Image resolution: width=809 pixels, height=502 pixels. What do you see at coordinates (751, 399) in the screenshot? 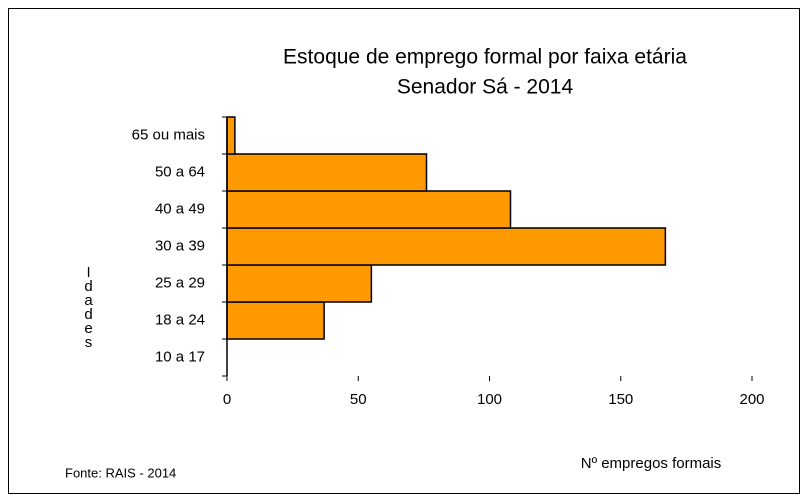
I see `x-tick-label: 200` at bounding box center [751, 399].